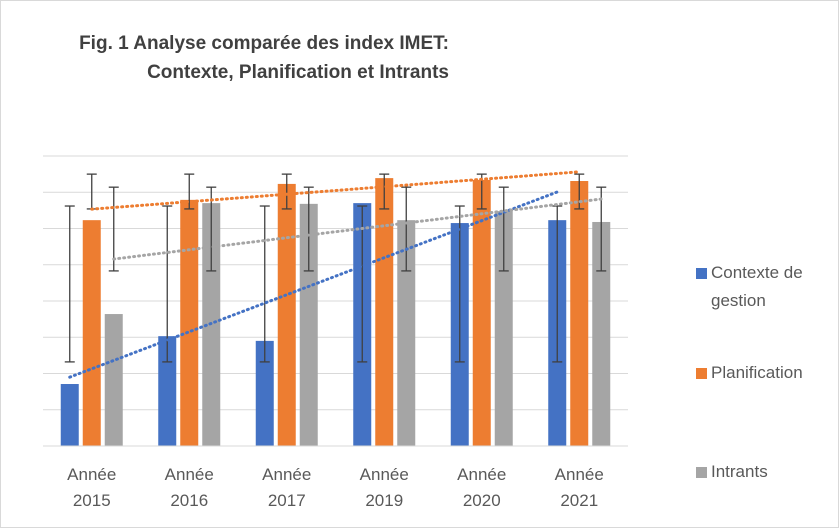 This screenshot has width=839, height=528. I want to click on x-tick-label: Année 2017, so click(287, 487).